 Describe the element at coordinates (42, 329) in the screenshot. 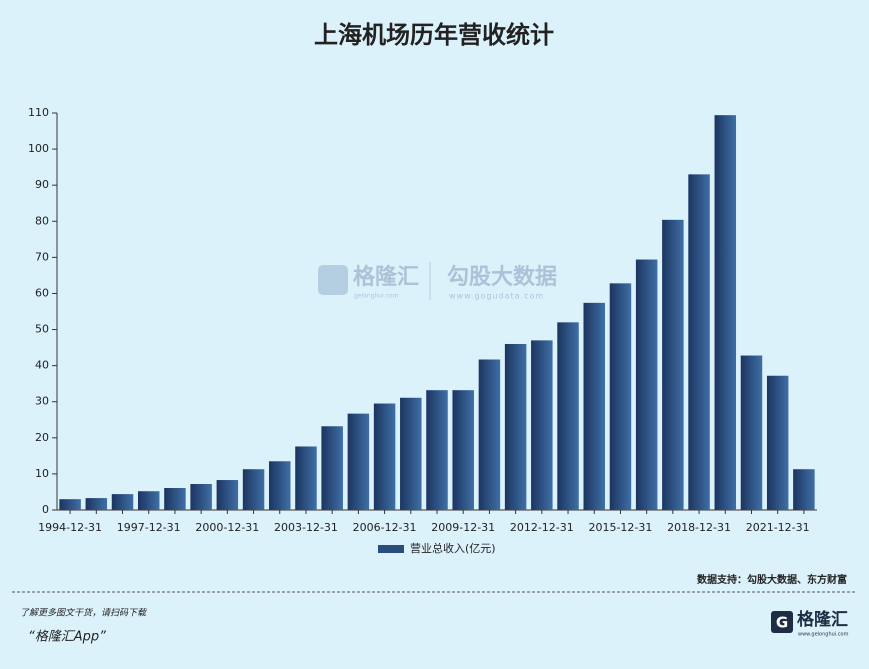

I see `y-tick-label: 50` at that location.